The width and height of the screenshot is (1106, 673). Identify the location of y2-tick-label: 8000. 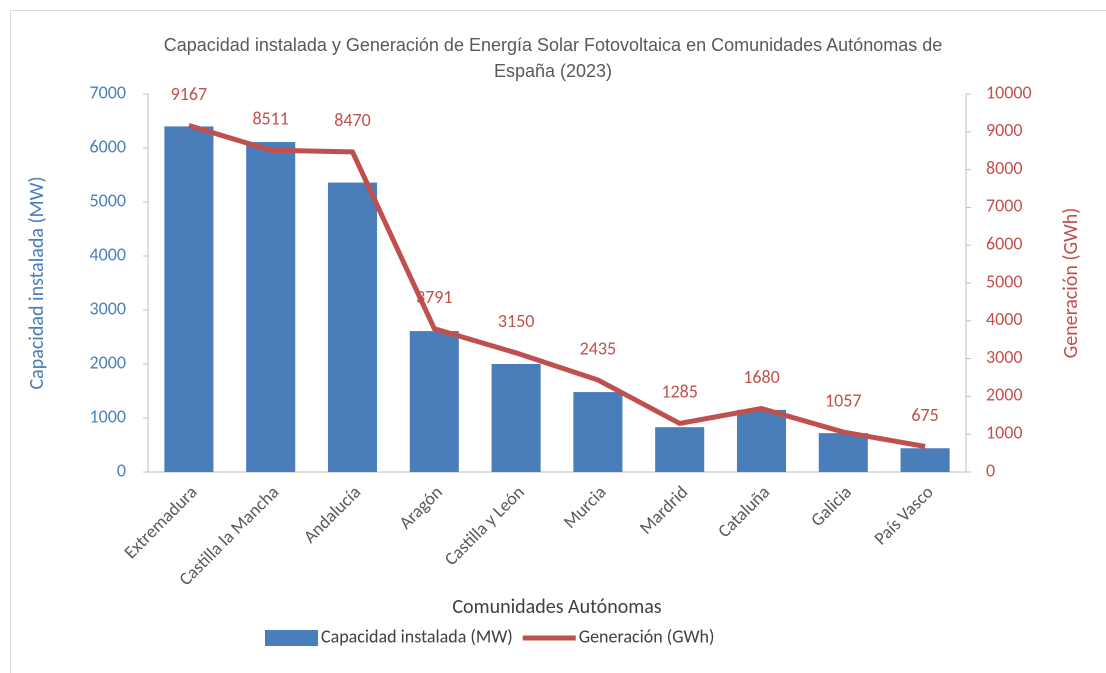
(1004, 168).